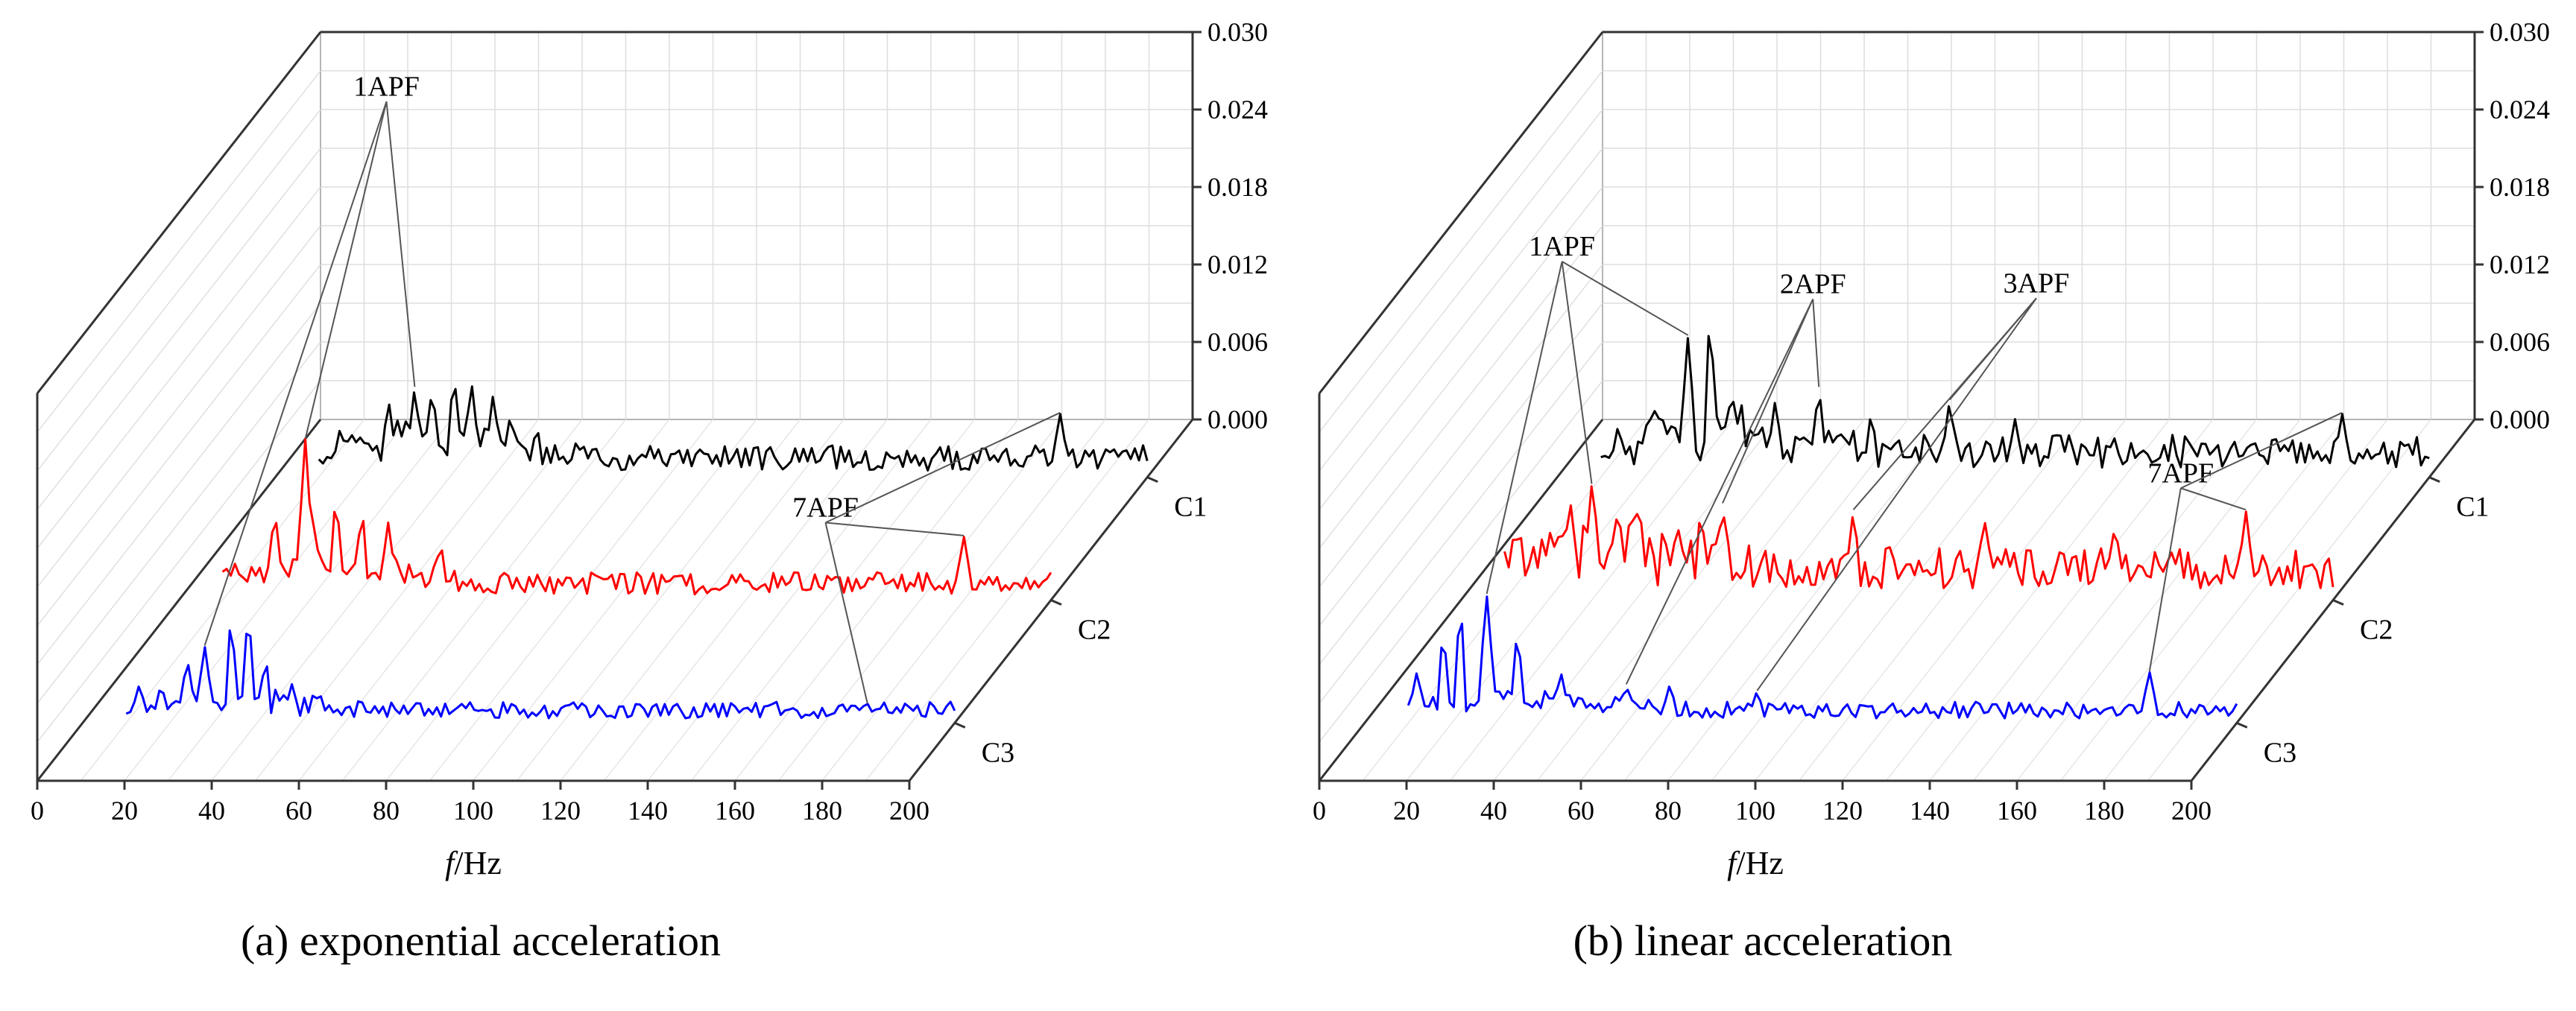  What do you see at coordinates (2472, 507) in the screenshot?
I see `condition-label-c1: C1` at bounding box center [2472, 507].